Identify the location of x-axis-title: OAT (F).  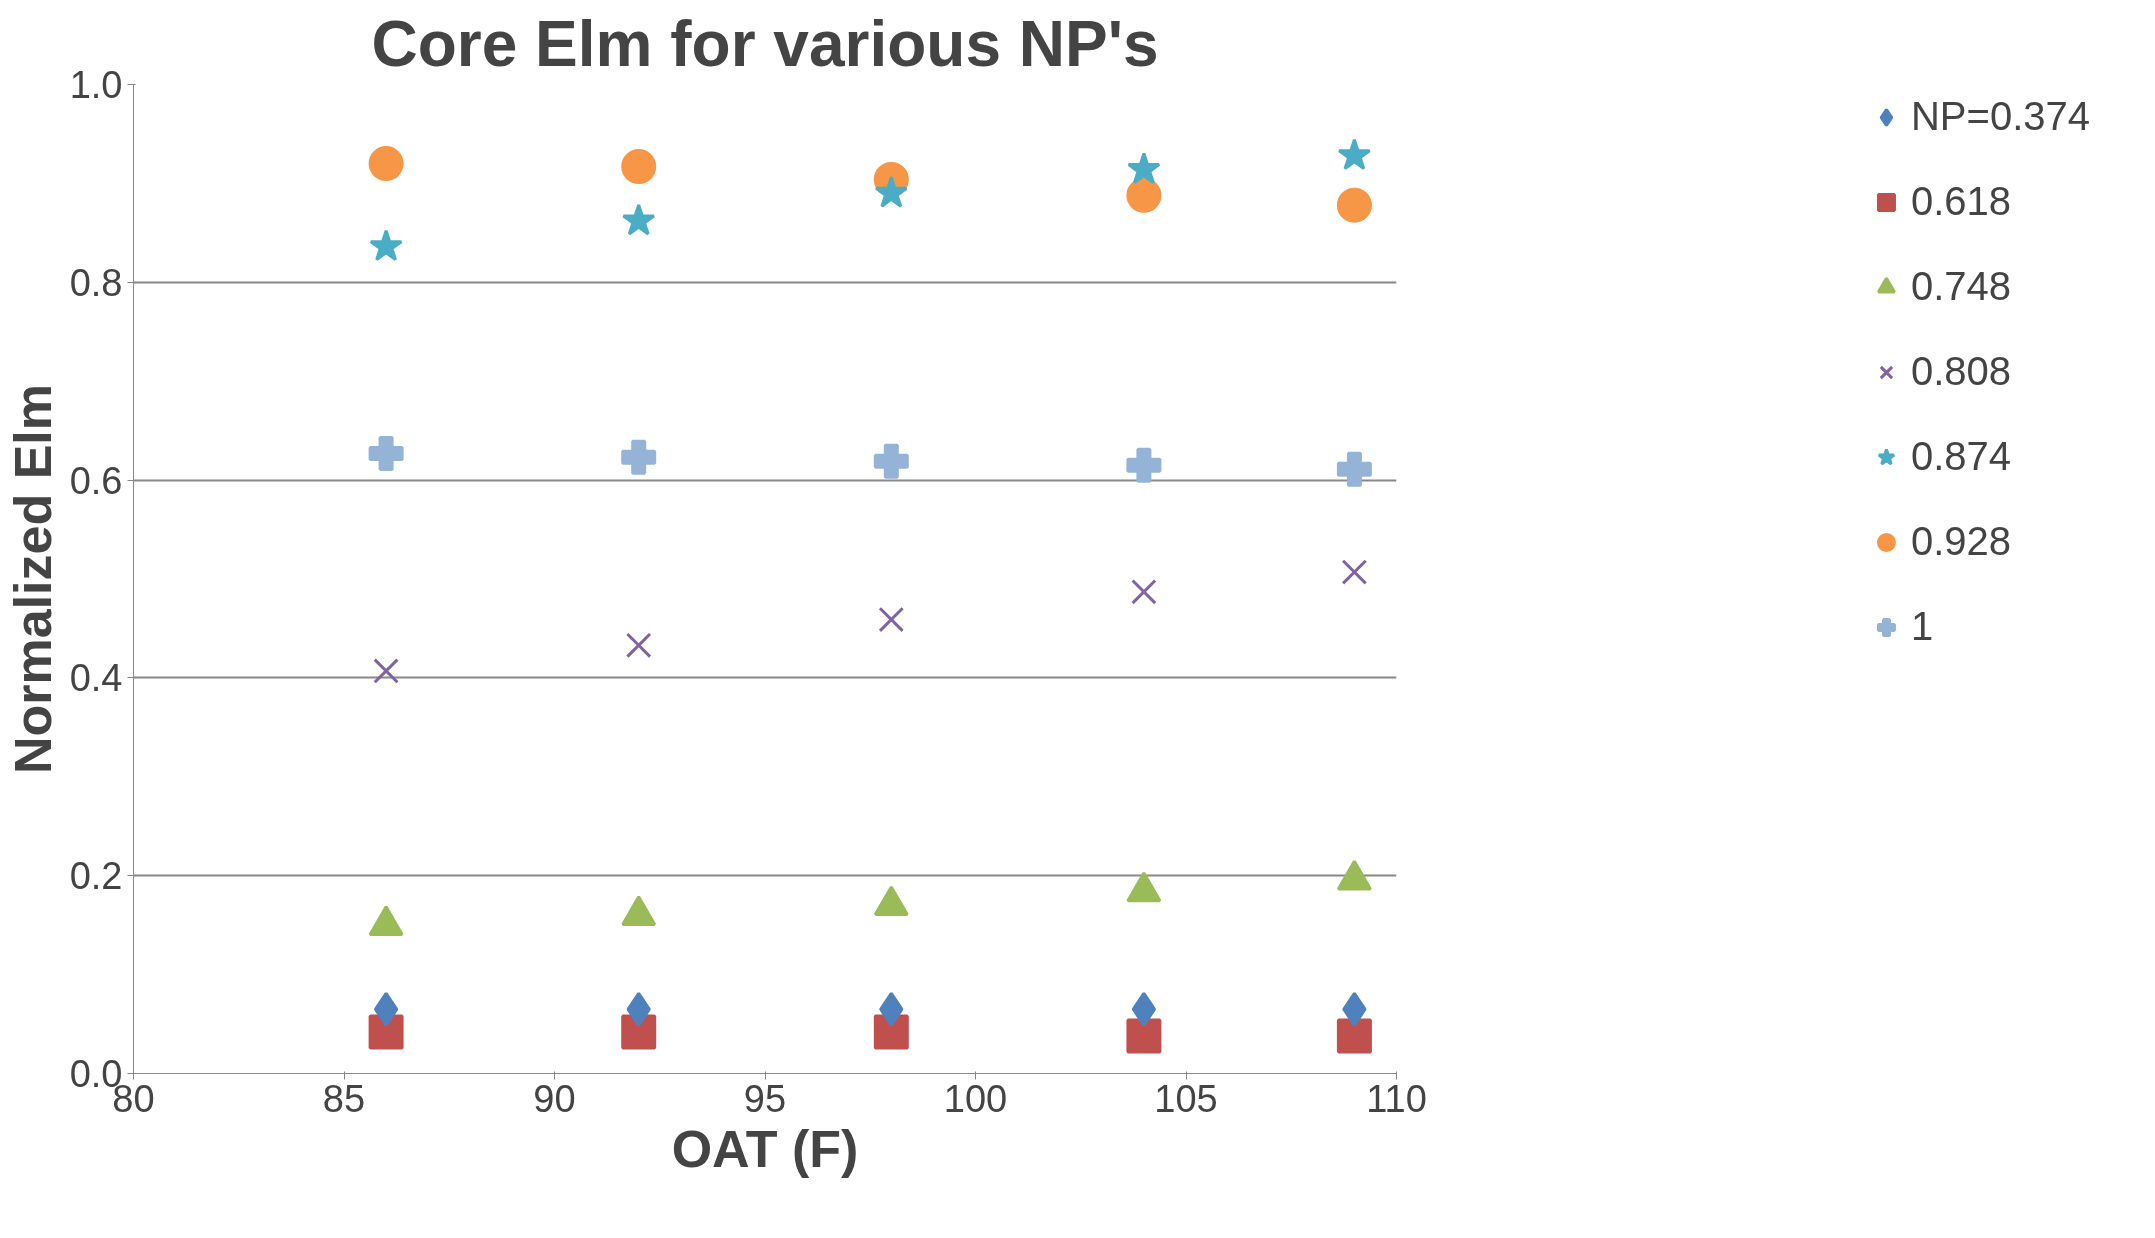
(765, 1148).